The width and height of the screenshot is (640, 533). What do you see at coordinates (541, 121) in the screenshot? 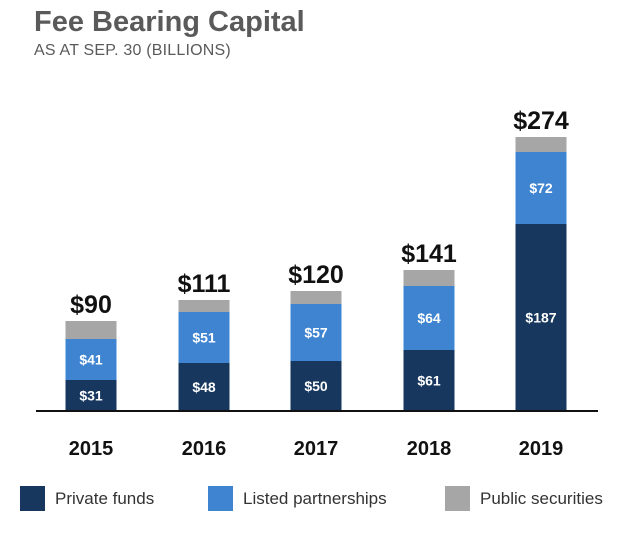
I see `total-label-2019: $274` at bounding box center [541, 121].